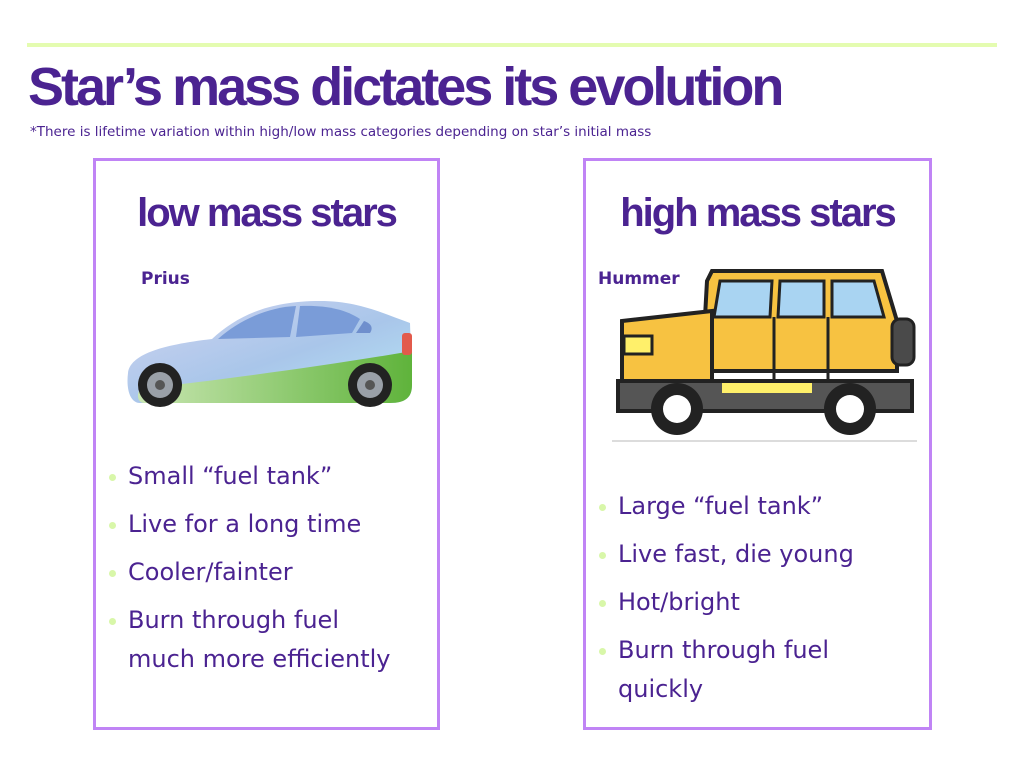 The image size is (1024, 768). Describe the element at coordinates (267, 213) in the screenshot. I see `low-mass-heading: low mass stars` at that location.